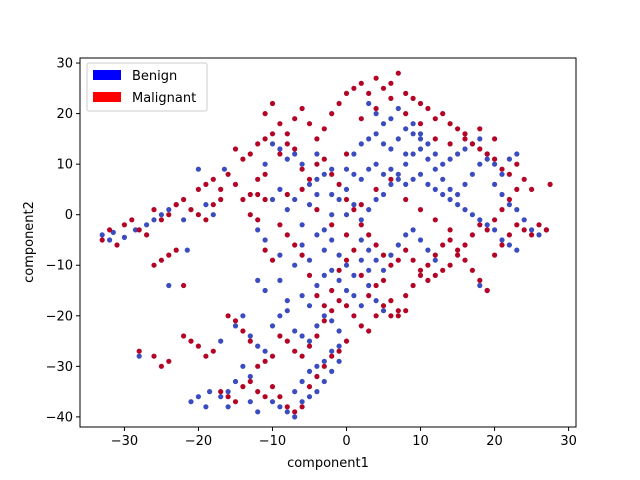 The width and height of the screenshot is (640, 480). What do you see at coordinates (147, 87) in the screenshot?
I see `legend: Benign Malignant` at bounding box center [147, 87].